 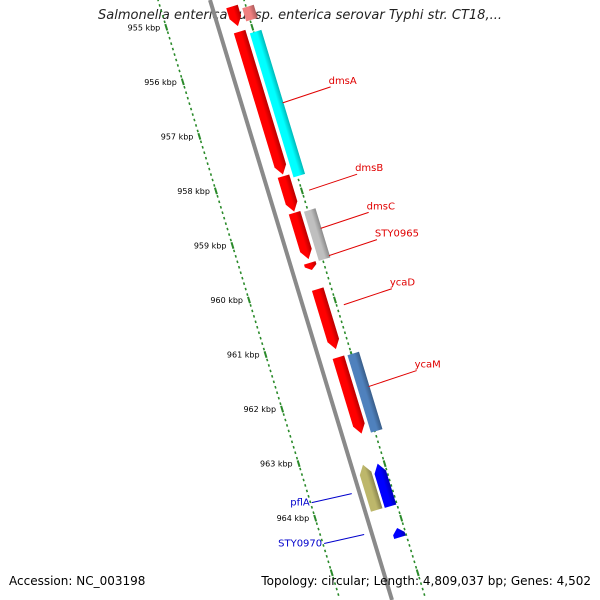 I want to click on gene-pflA, so click(x=384, y=485).